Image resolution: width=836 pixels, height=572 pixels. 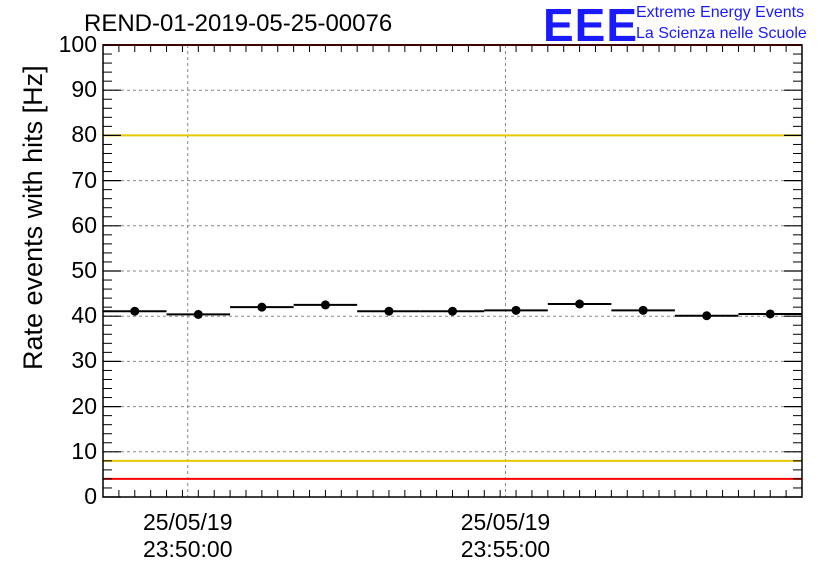 I want to click on y-tick-label: 60, so click(x=84, y=224).